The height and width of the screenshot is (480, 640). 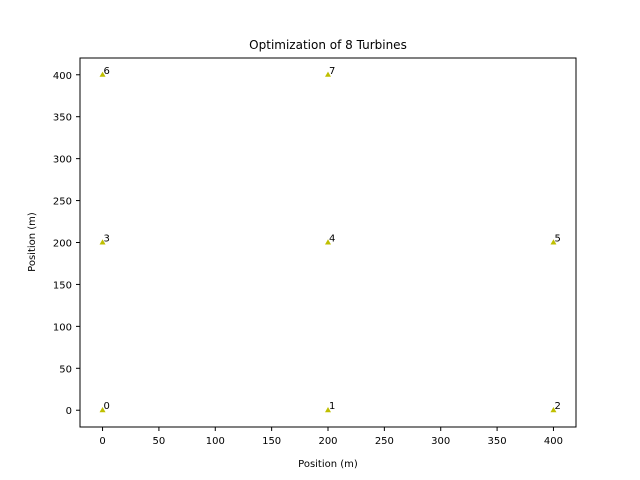 I want to click on y-tick-label: 200, so click(x=62, y=244).